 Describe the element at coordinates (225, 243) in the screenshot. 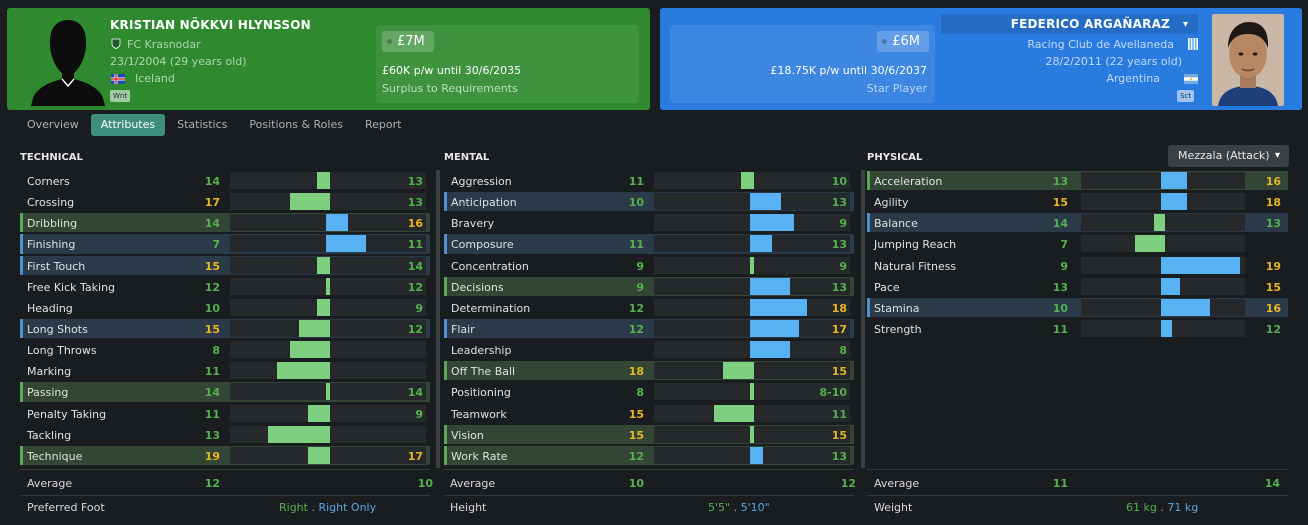

I see `attribute-row: Finishing 7 11` at that location.